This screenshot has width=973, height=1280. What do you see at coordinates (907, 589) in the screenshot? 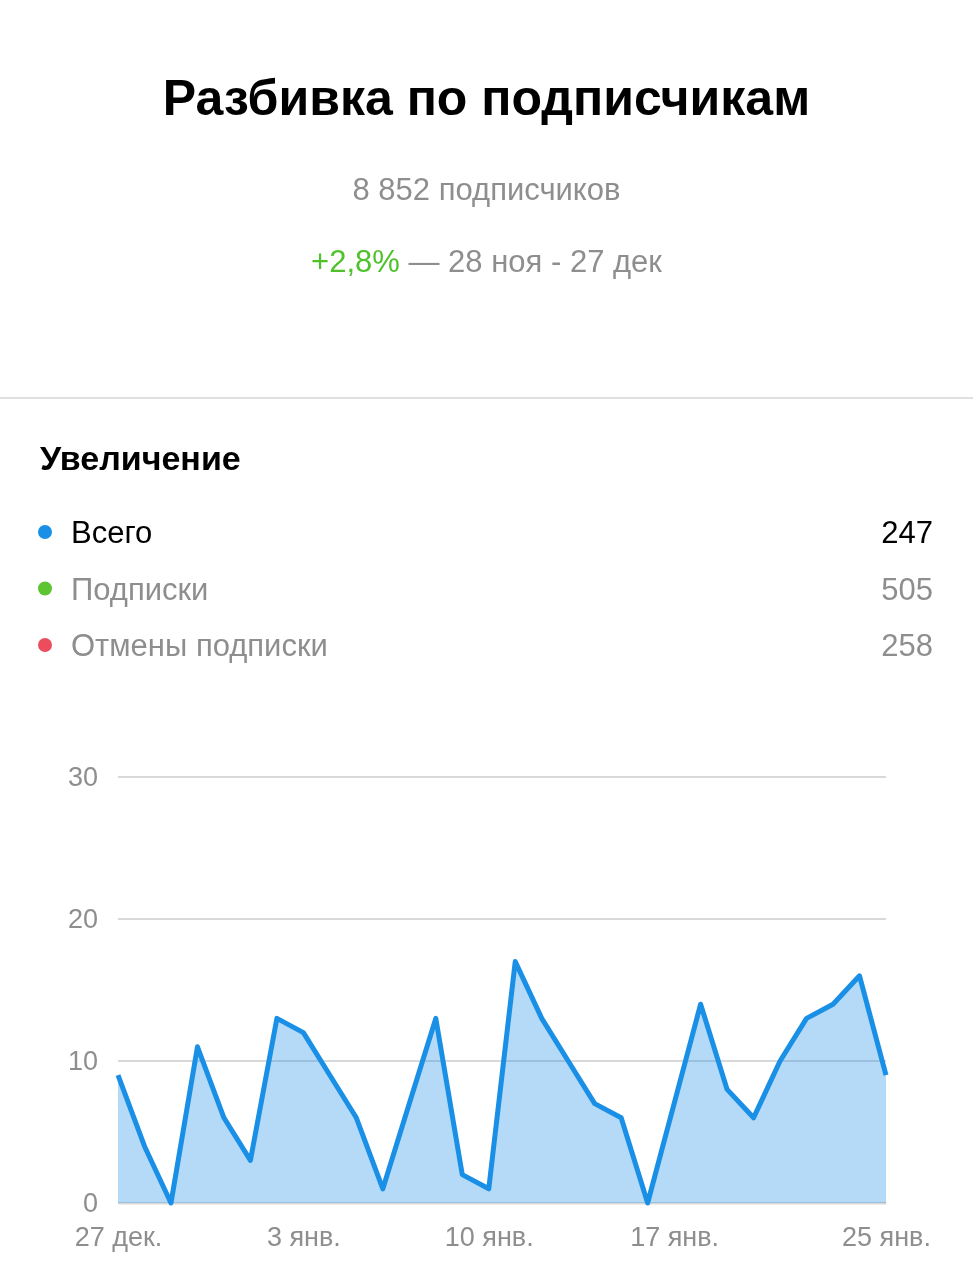
I see `text: 505` at bounding box center [907, 589].